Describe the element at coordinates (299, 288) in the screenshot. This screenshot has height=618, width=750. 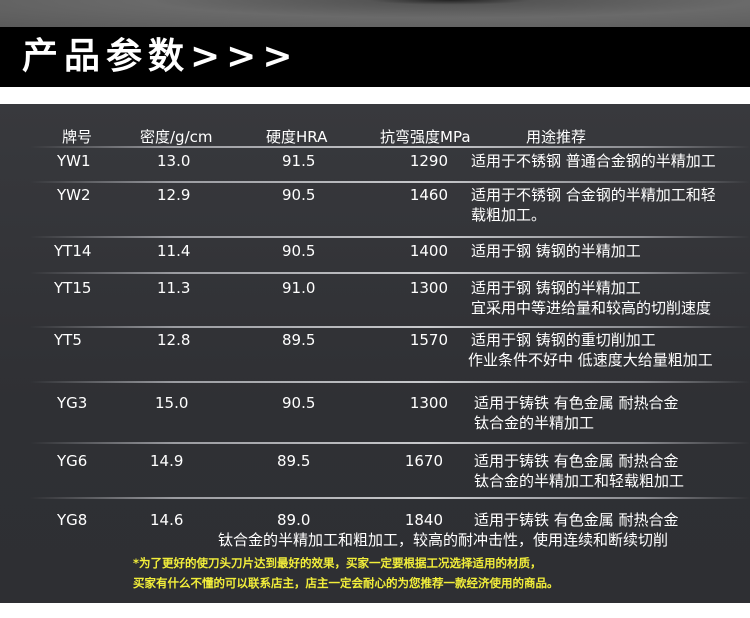
I see `hardness: 91.0` at that location.